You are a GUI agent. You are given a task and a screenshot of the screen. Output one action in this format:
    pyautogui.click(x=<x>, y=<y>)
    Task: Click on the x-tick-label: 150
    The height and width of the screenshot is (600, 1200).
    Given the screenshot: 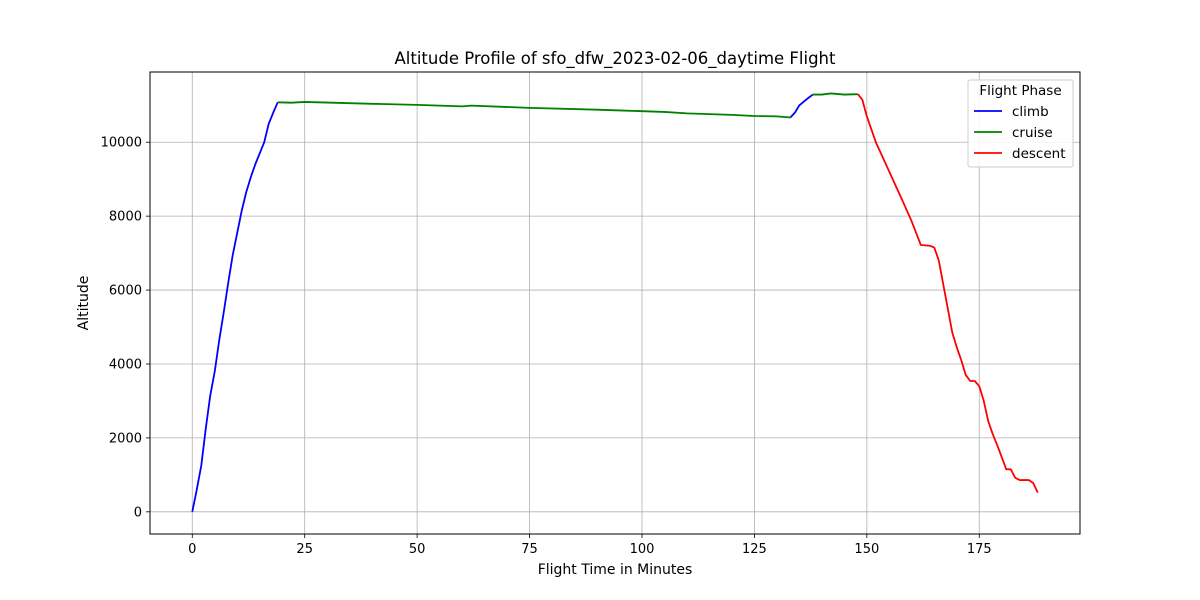 What is the action you would take?
    pyautogui.click(x=866, y=549)
    